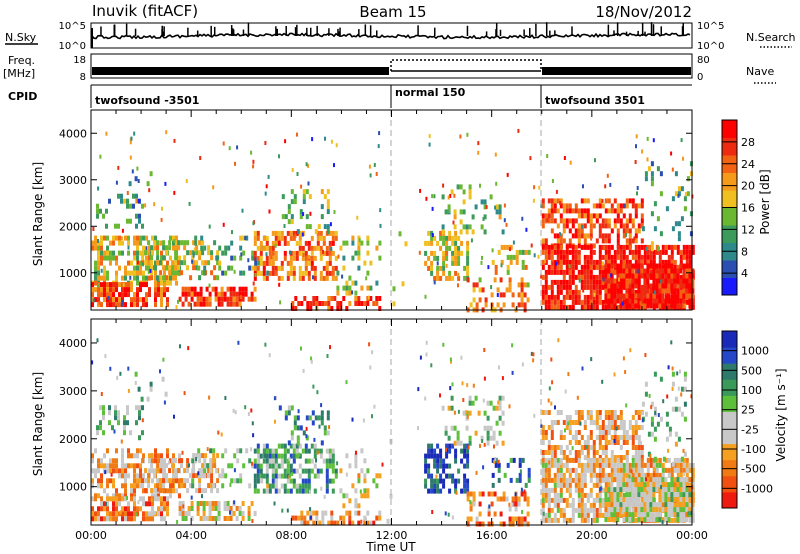 The height and width of the screenshot is (554, 800). What do you see at coordinates (643, 12) in the screenshot?
I see `date-title: 18/Nov/2012` at bounding box center [643, 12].